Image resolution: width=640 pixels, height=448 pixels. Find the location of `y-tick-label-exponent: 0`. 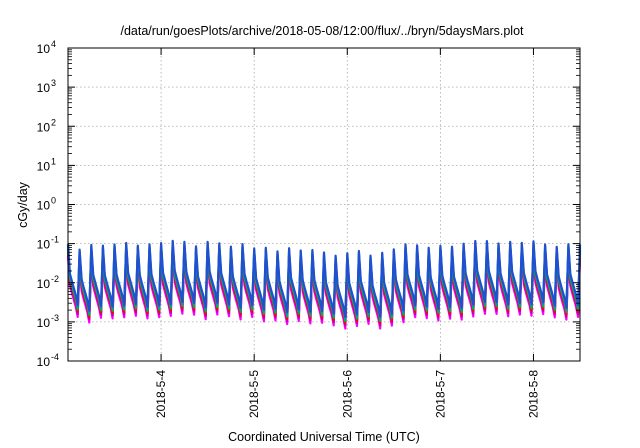

y-tick-label-exponent: 0 is located at coordinates (53, 201).